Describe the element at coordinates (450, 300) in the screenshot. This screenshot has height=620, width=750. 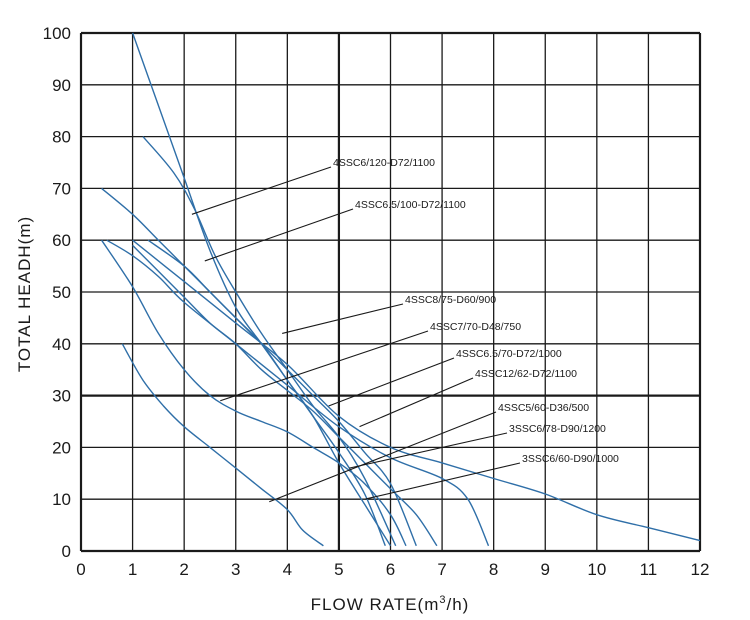
I see `series-label-2: 4SSC8/75-D60/900` at that location.